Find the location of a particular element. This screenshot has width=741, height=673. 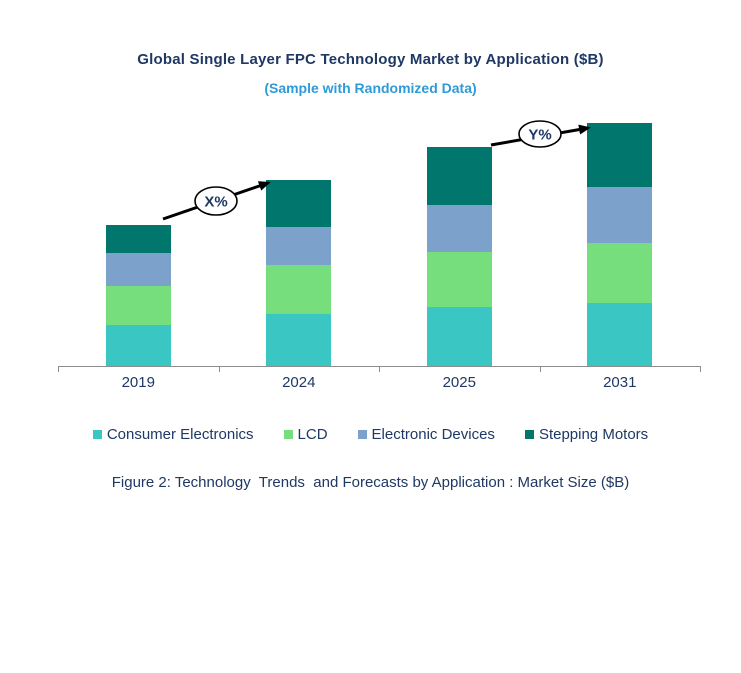

legend-label: Consumer Electronics is located at coordinates (180, 434).